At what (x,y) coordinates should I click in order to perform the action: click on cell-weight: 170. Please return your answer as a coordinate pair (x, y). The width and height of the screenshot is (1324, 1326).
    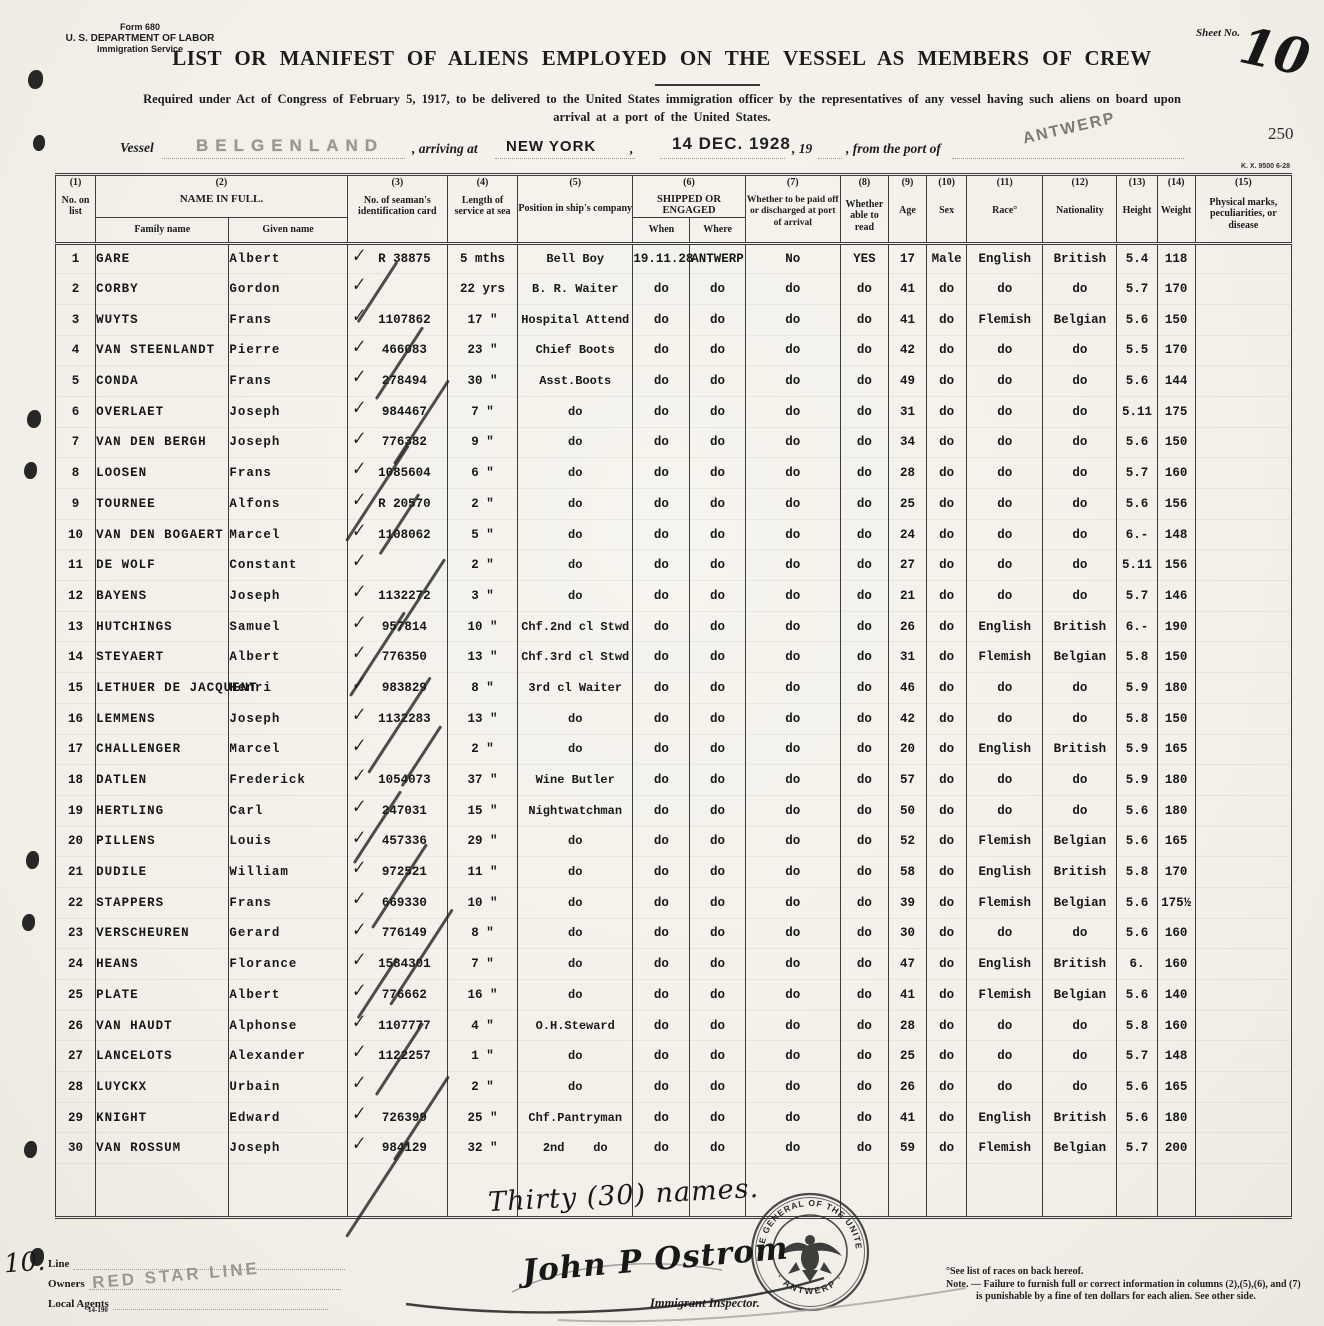
    Looking at the image, I should click on (1176, 289).